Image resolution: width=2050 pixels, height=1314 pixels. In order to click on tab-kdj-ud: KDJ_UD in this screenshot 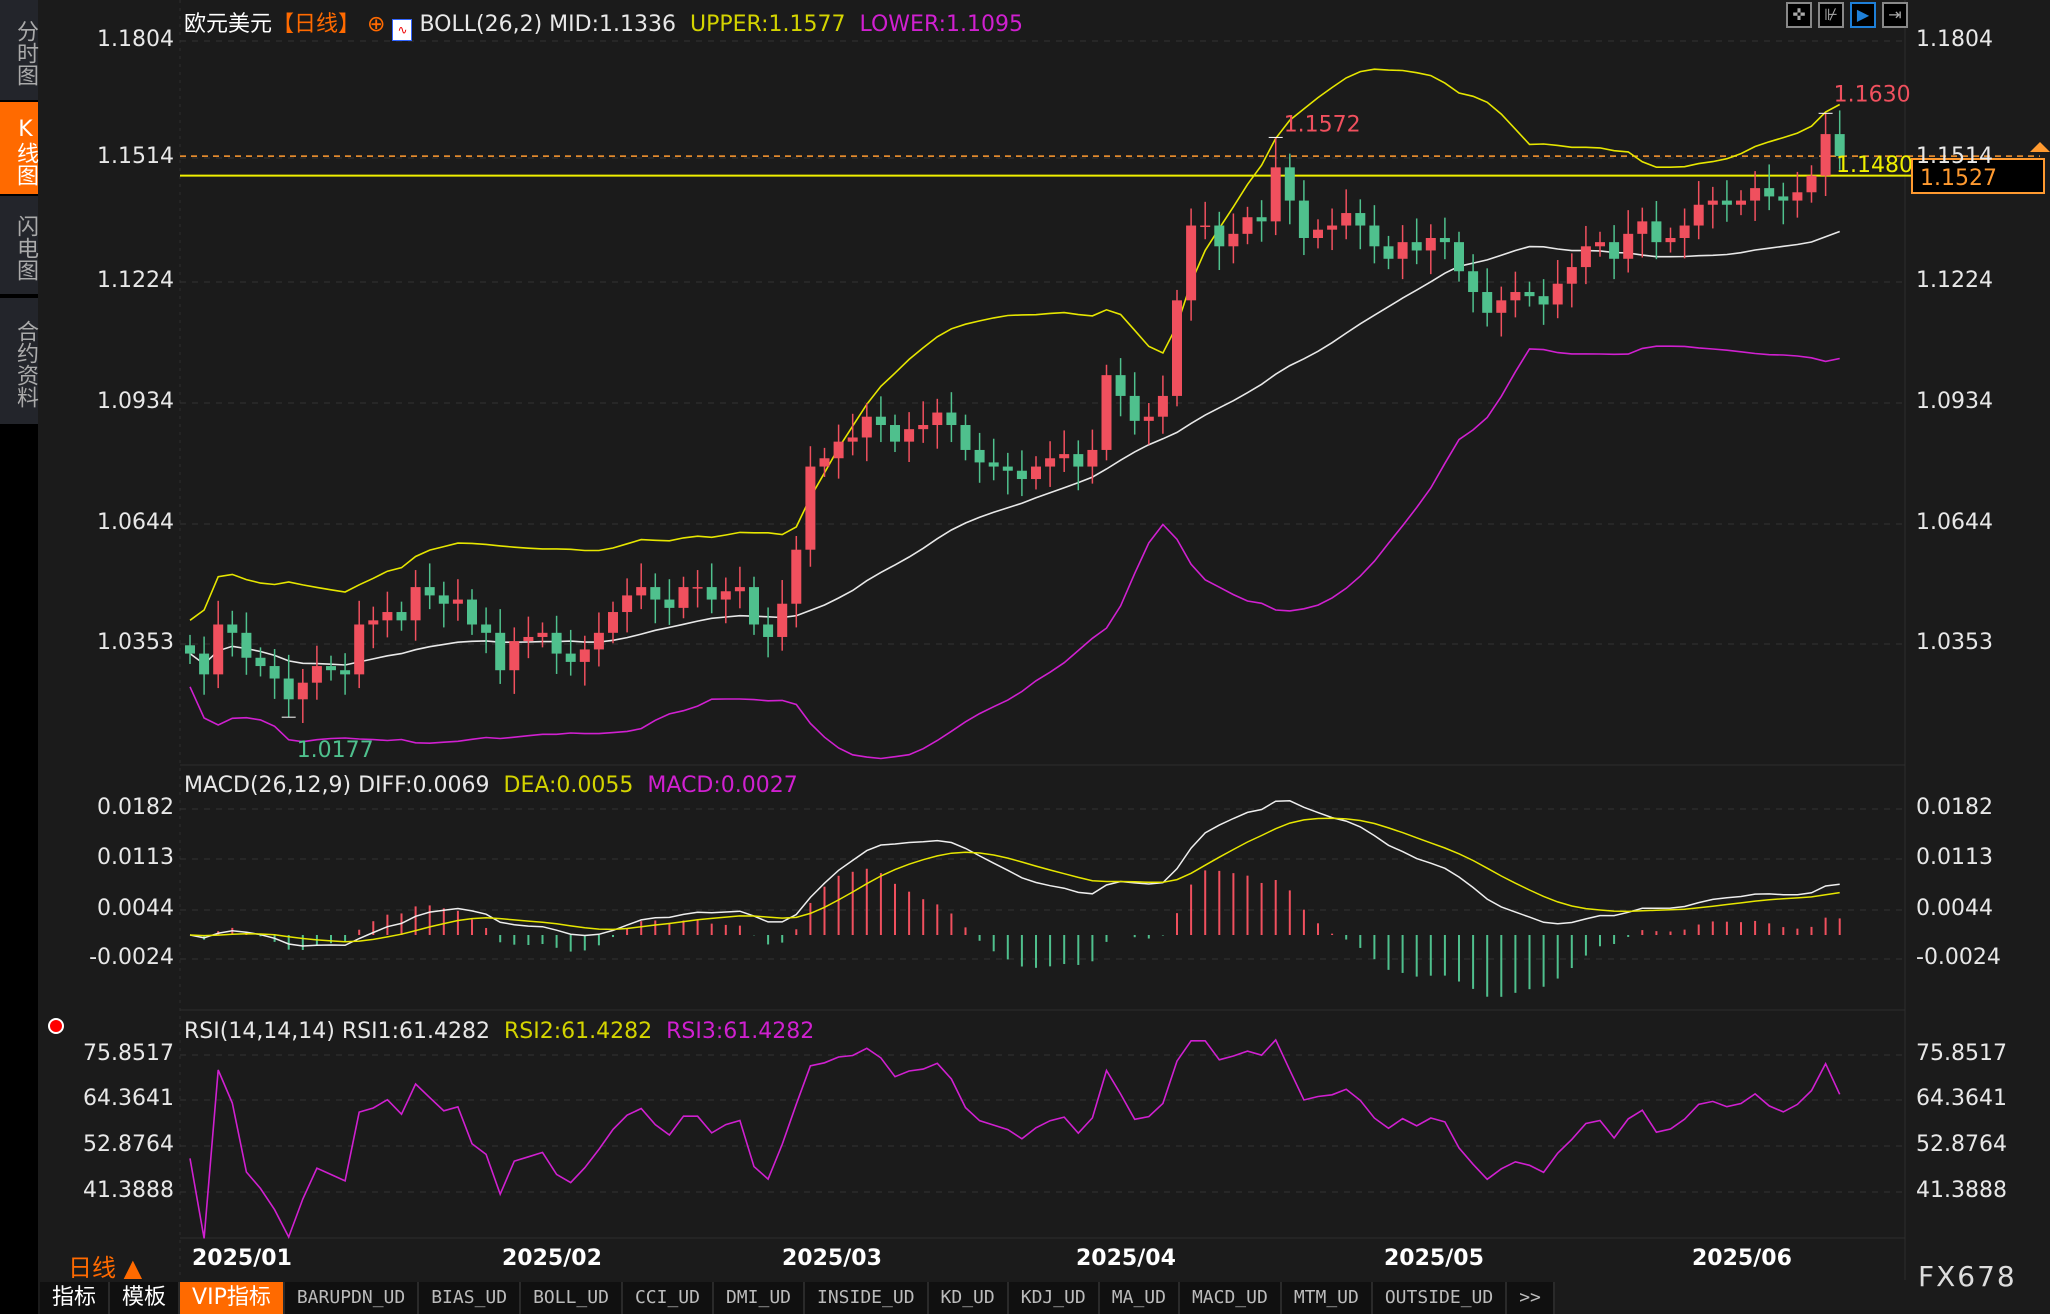, I will do `click(1054, 1298)`.